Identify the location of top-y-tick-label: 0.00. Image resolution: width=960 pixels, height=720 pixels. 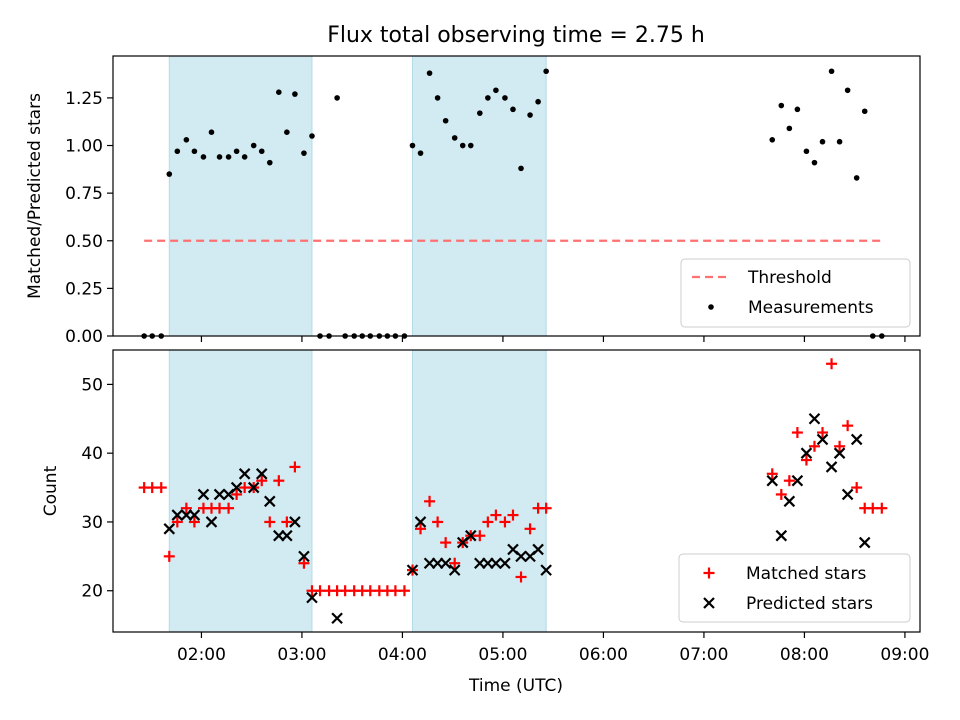
(84, 337).